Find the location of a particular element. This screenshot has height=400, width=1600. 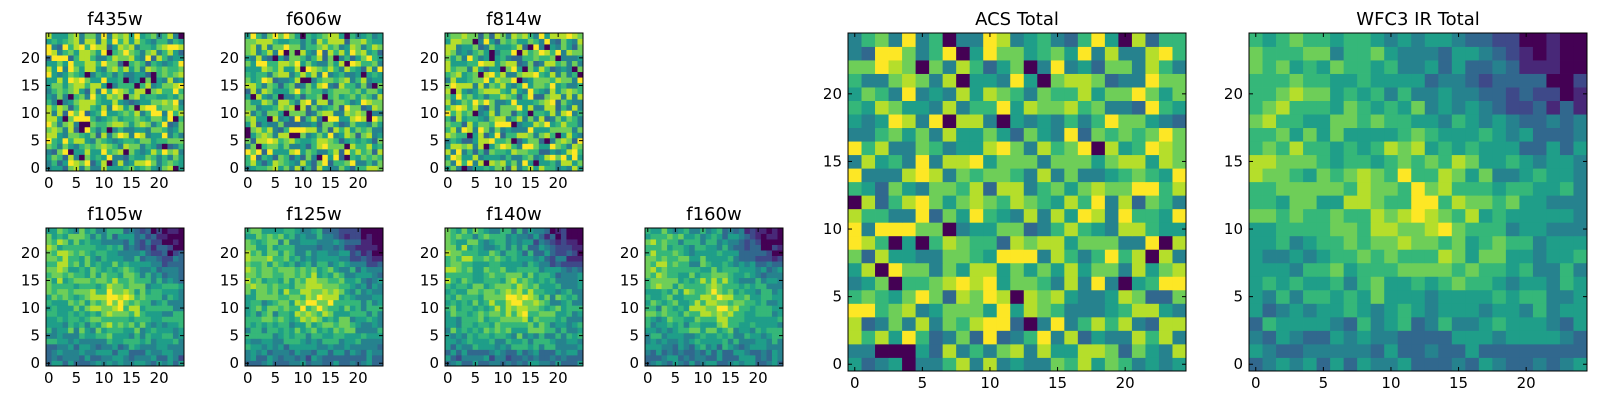

panel-title: f105w is located at coordinates (114, 214).